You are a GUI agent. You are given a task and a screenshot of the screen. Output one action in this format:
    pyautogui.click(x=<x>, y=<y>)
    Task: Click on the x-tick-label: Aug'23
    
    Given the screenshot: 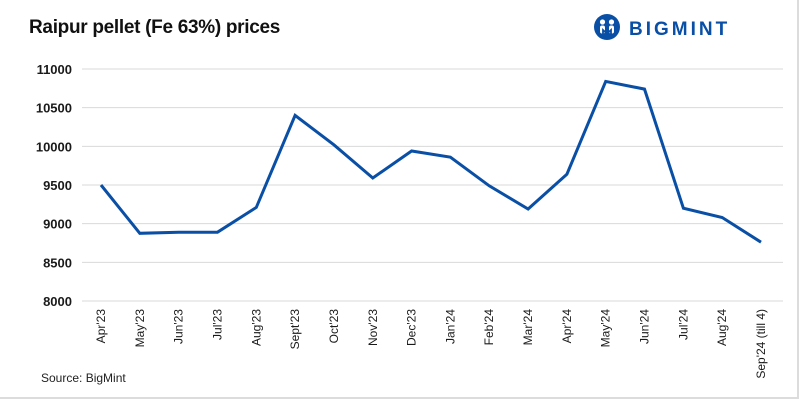 What is the action you would take?
    pyautogui.click(x=256, y=327)
    